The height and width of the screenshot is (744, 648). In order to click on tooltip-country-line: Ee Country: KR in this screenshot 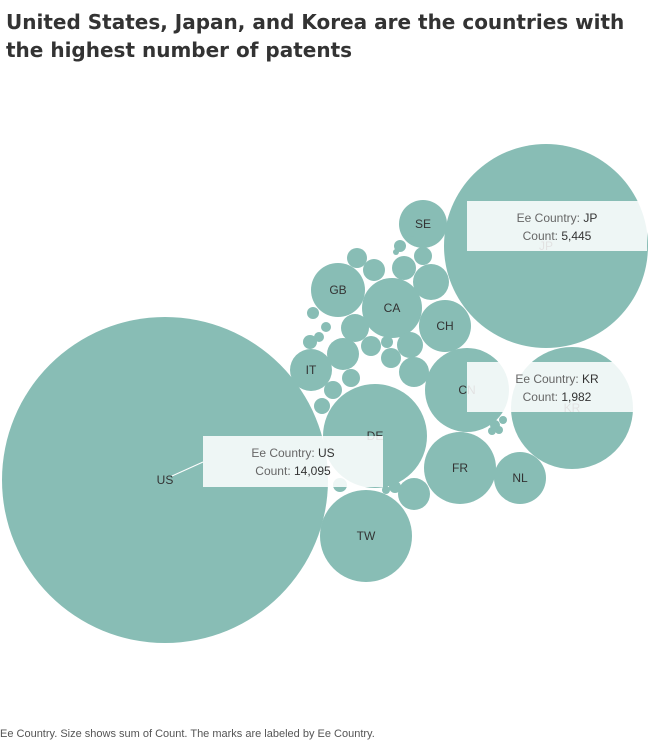, I will do `click(557, 379)`.